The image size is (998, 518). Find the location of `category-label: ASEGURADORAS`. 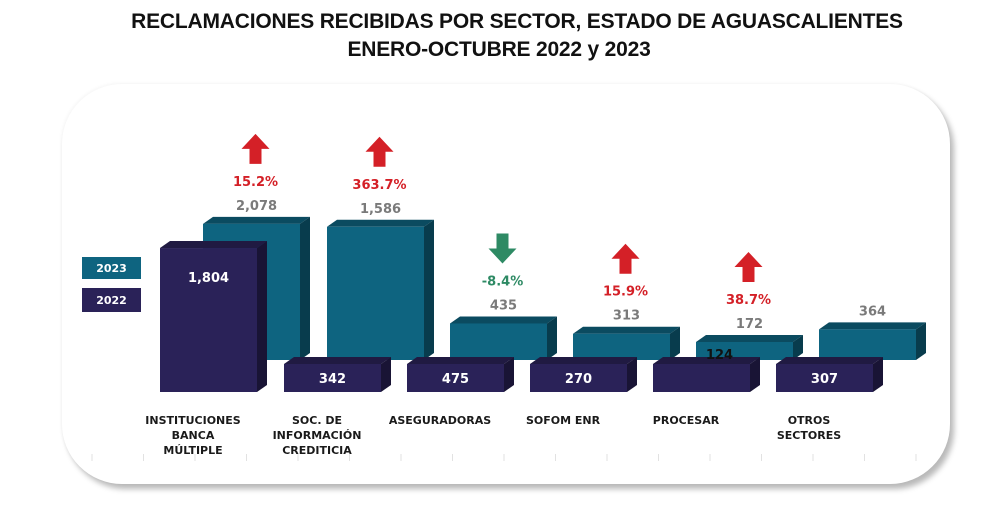

category-label: ASEGURADORAS is located at coordinates (440, 420).